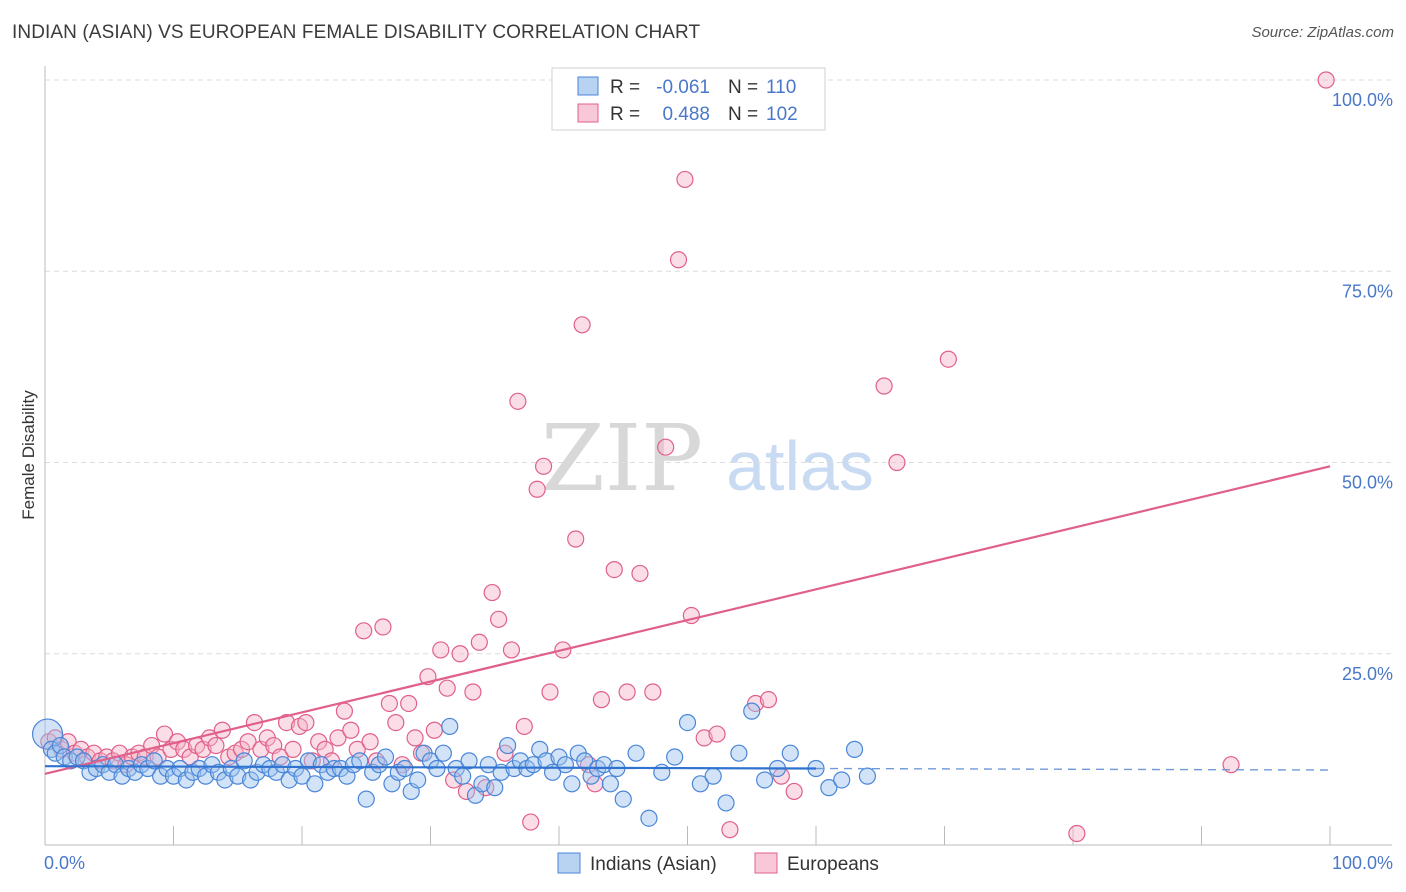  Describe the element at coordinates (569, 863) in the screenshot. I see `bottom-legend-swatch-indians` at that location.